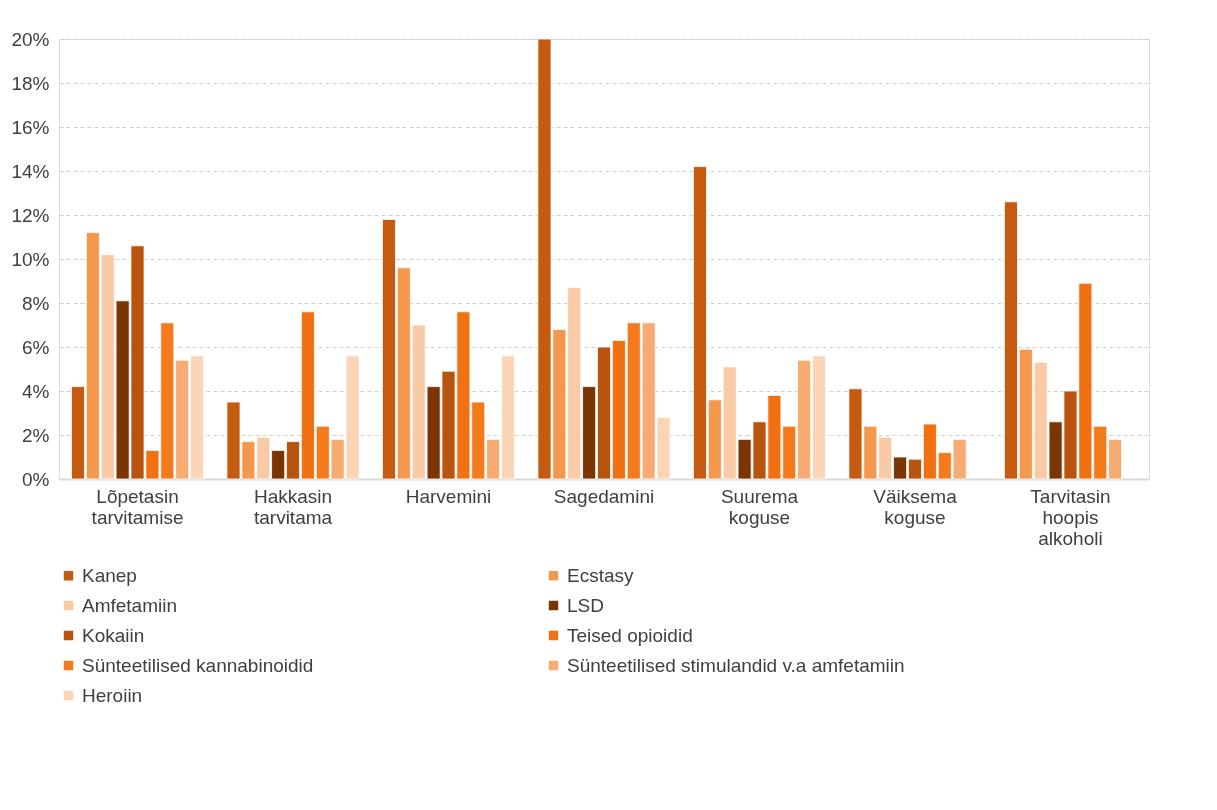 This screenshot has width=1217, height=810. I want to click on legend-label: Kokaiin, so click(113, 635).